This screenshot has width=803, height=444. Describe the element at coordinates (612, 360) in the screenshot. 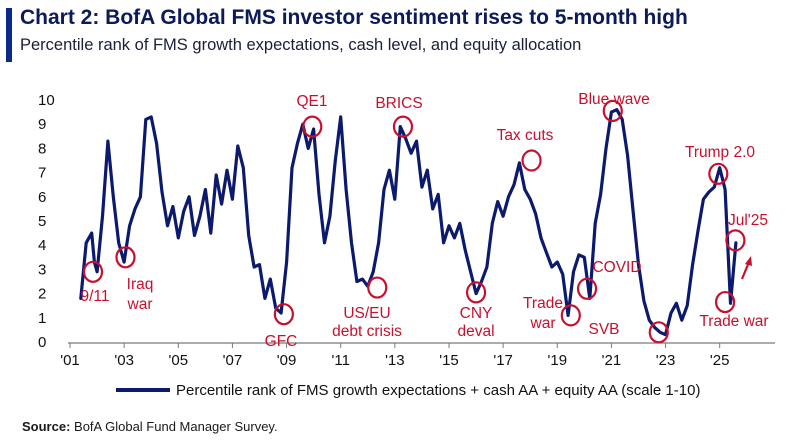

I see `x-tick-label: '21` at that location.